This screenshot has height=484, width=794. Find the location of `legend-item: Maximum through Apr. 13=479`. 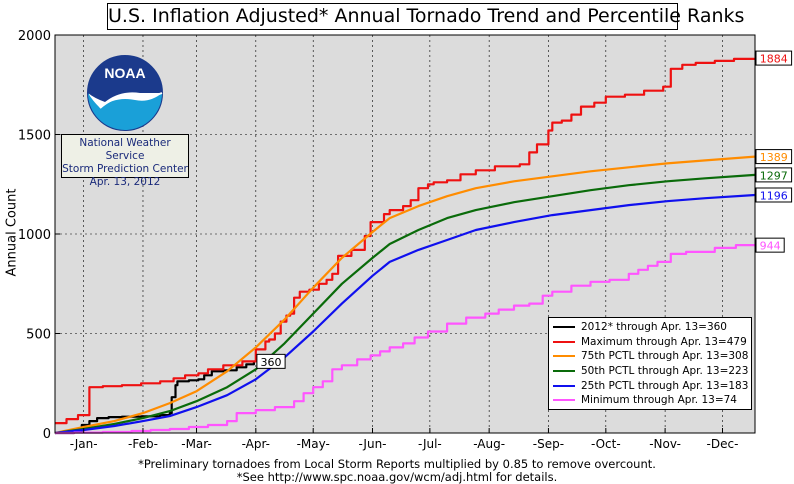

legend-item: Maximum through Apr. 13=479 is located at coordinates (652, 342).